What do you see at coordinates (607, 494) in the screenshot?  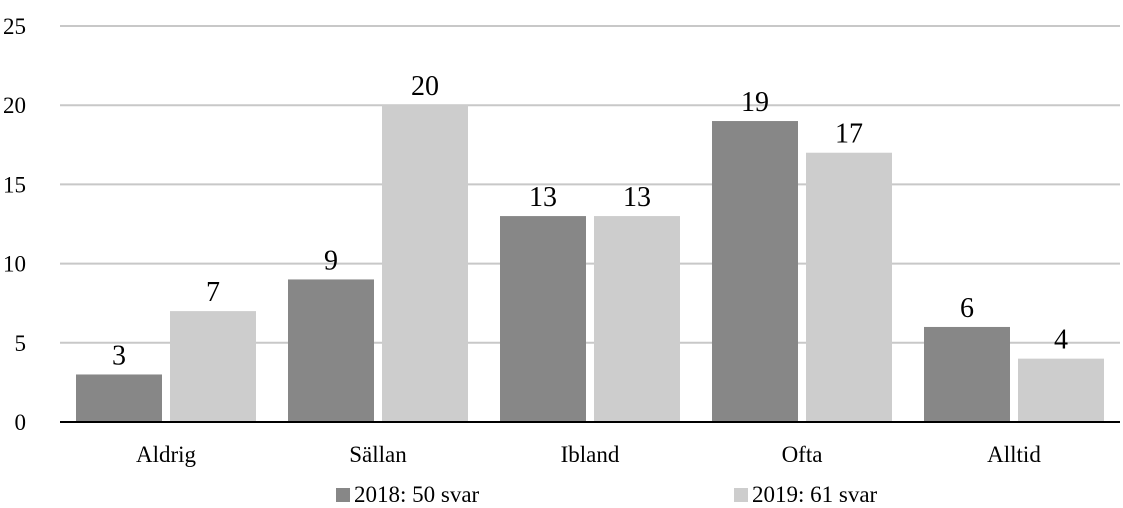 I see `legend: 2018: 50 svar 2019: 61 svar` at bounding box center [607, 494].